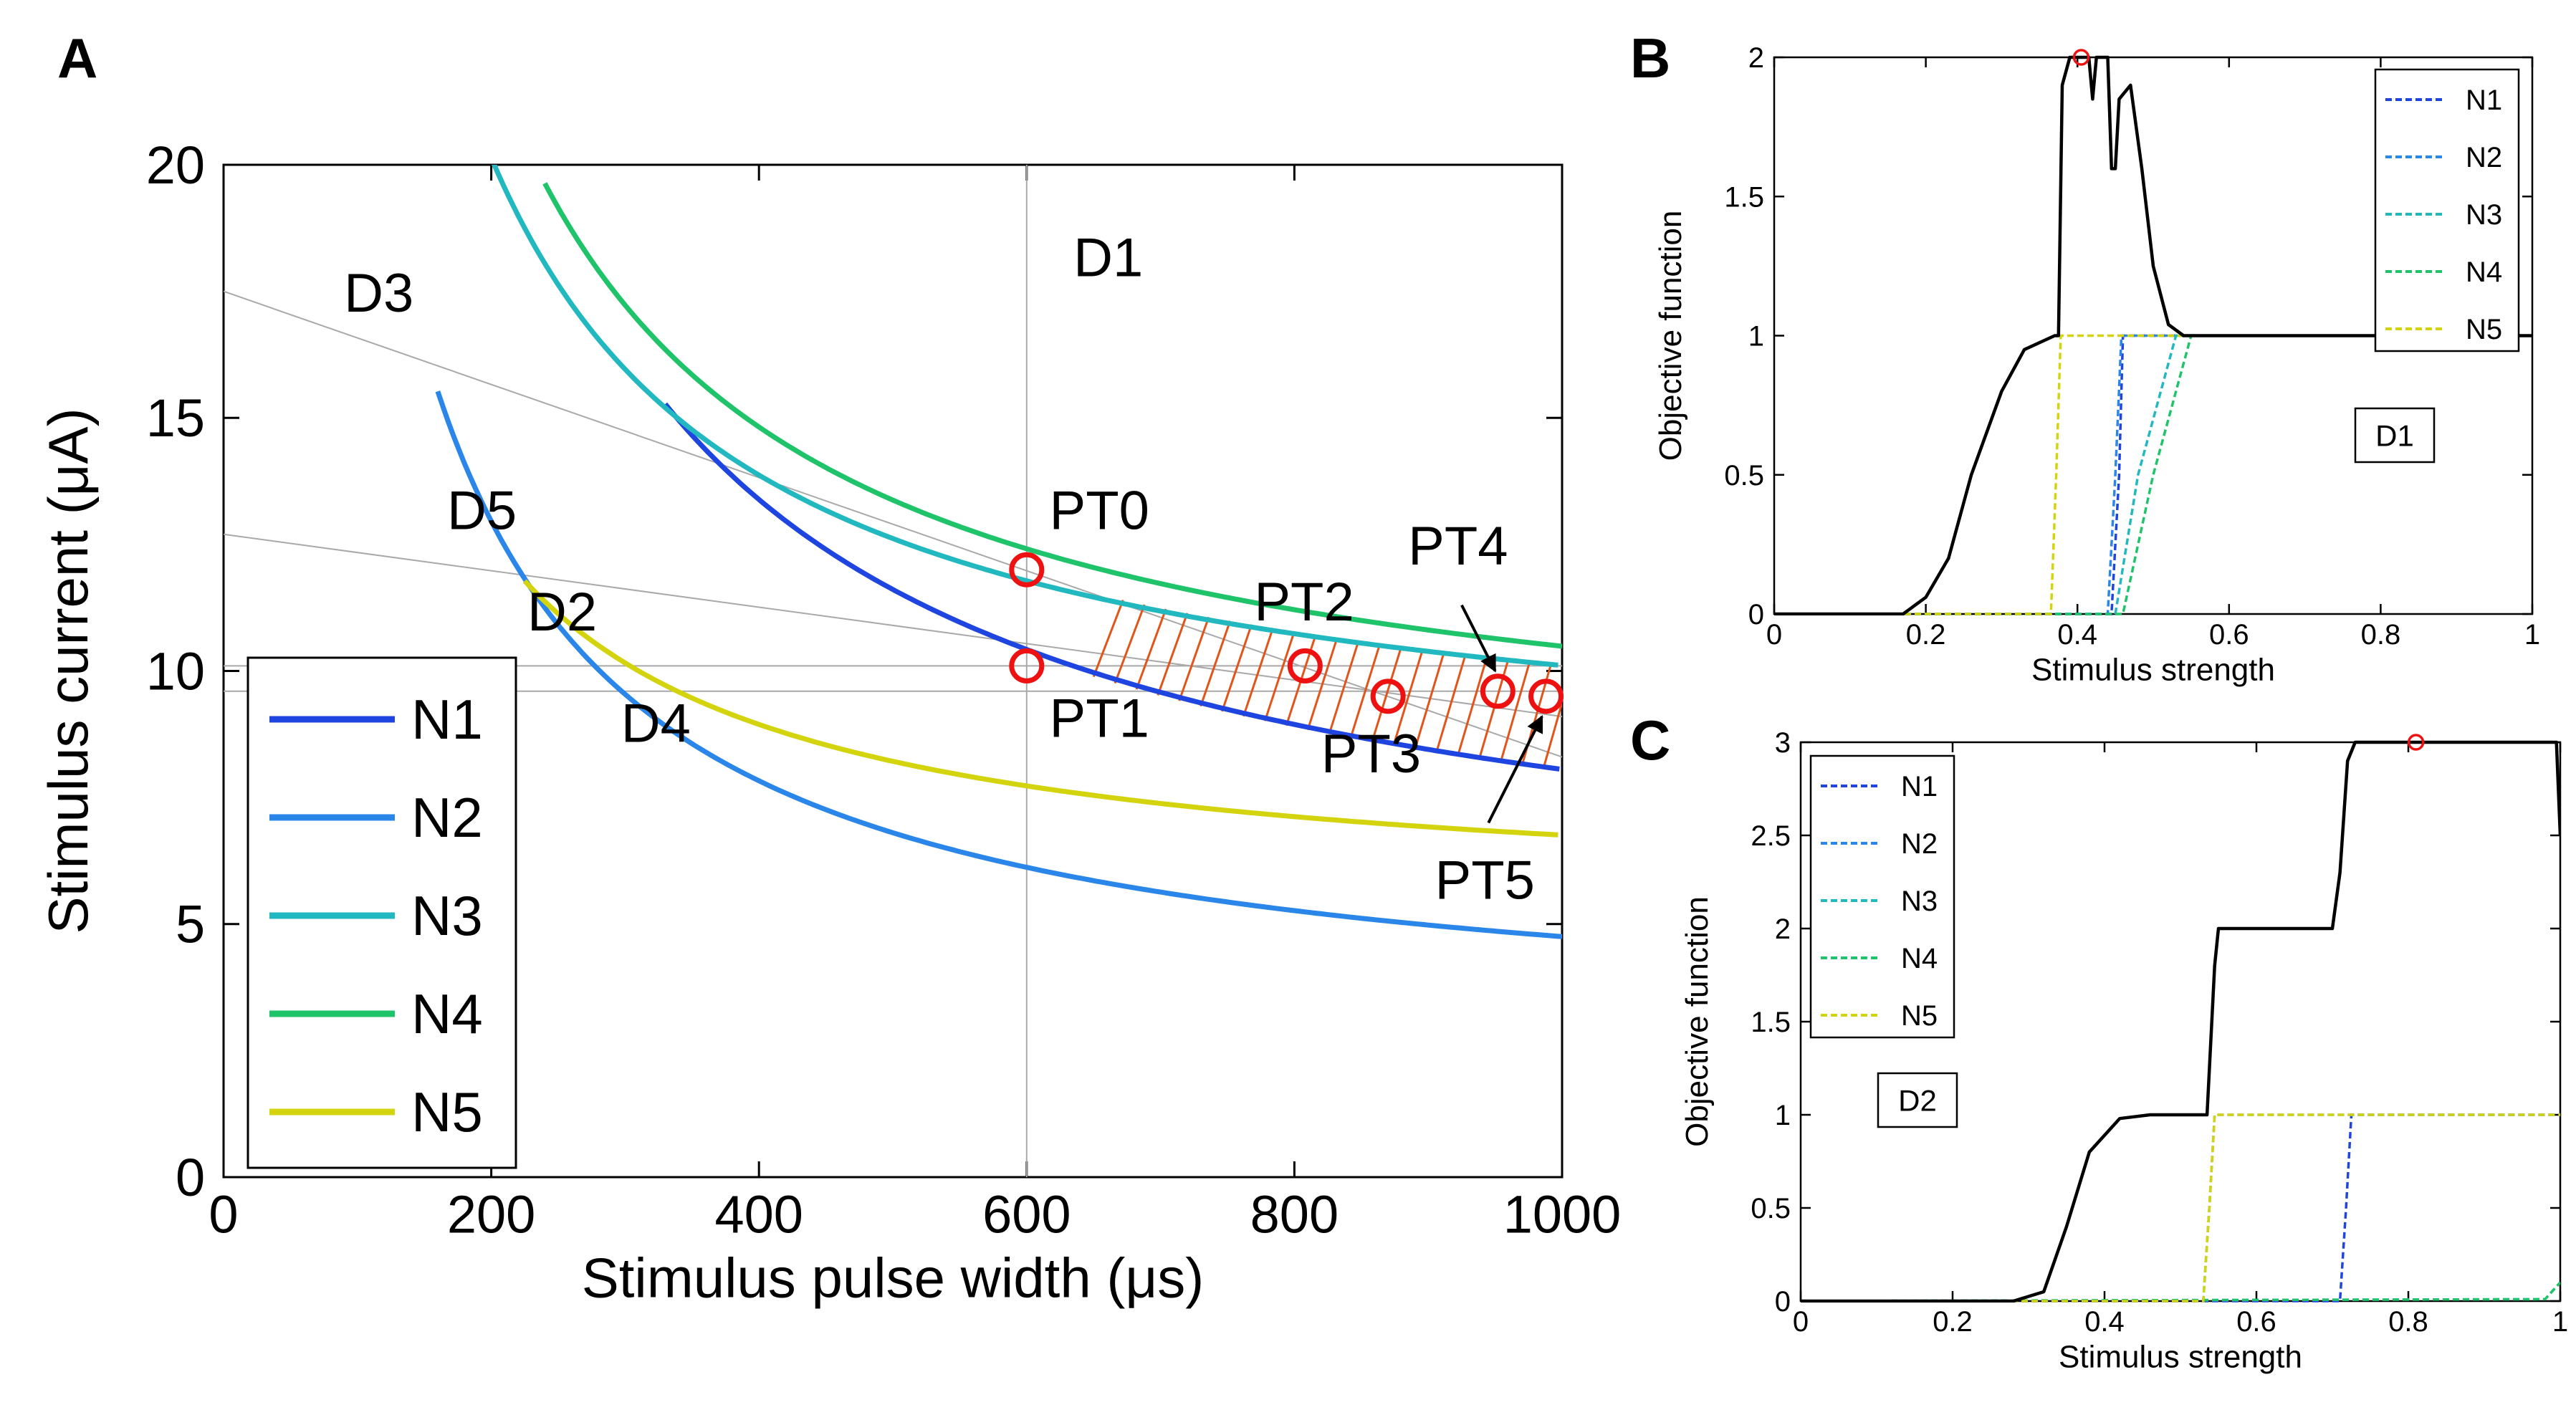  What do you see at coordinates (175, 165) in the screenshot?
I see `y-tick-label: 20` at bounding box center [175, 165].